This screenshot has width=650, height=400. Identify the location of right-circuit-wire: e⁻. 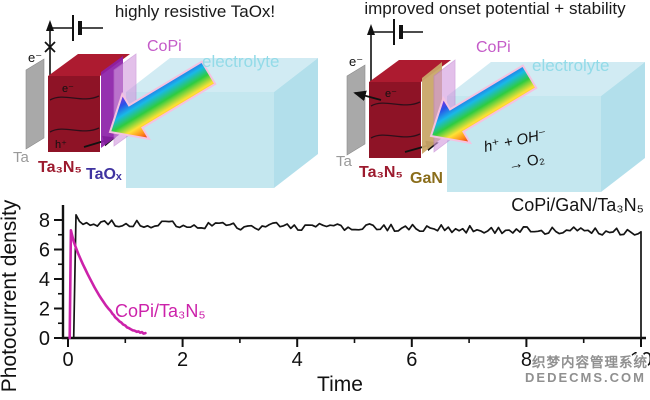
(386, 52).